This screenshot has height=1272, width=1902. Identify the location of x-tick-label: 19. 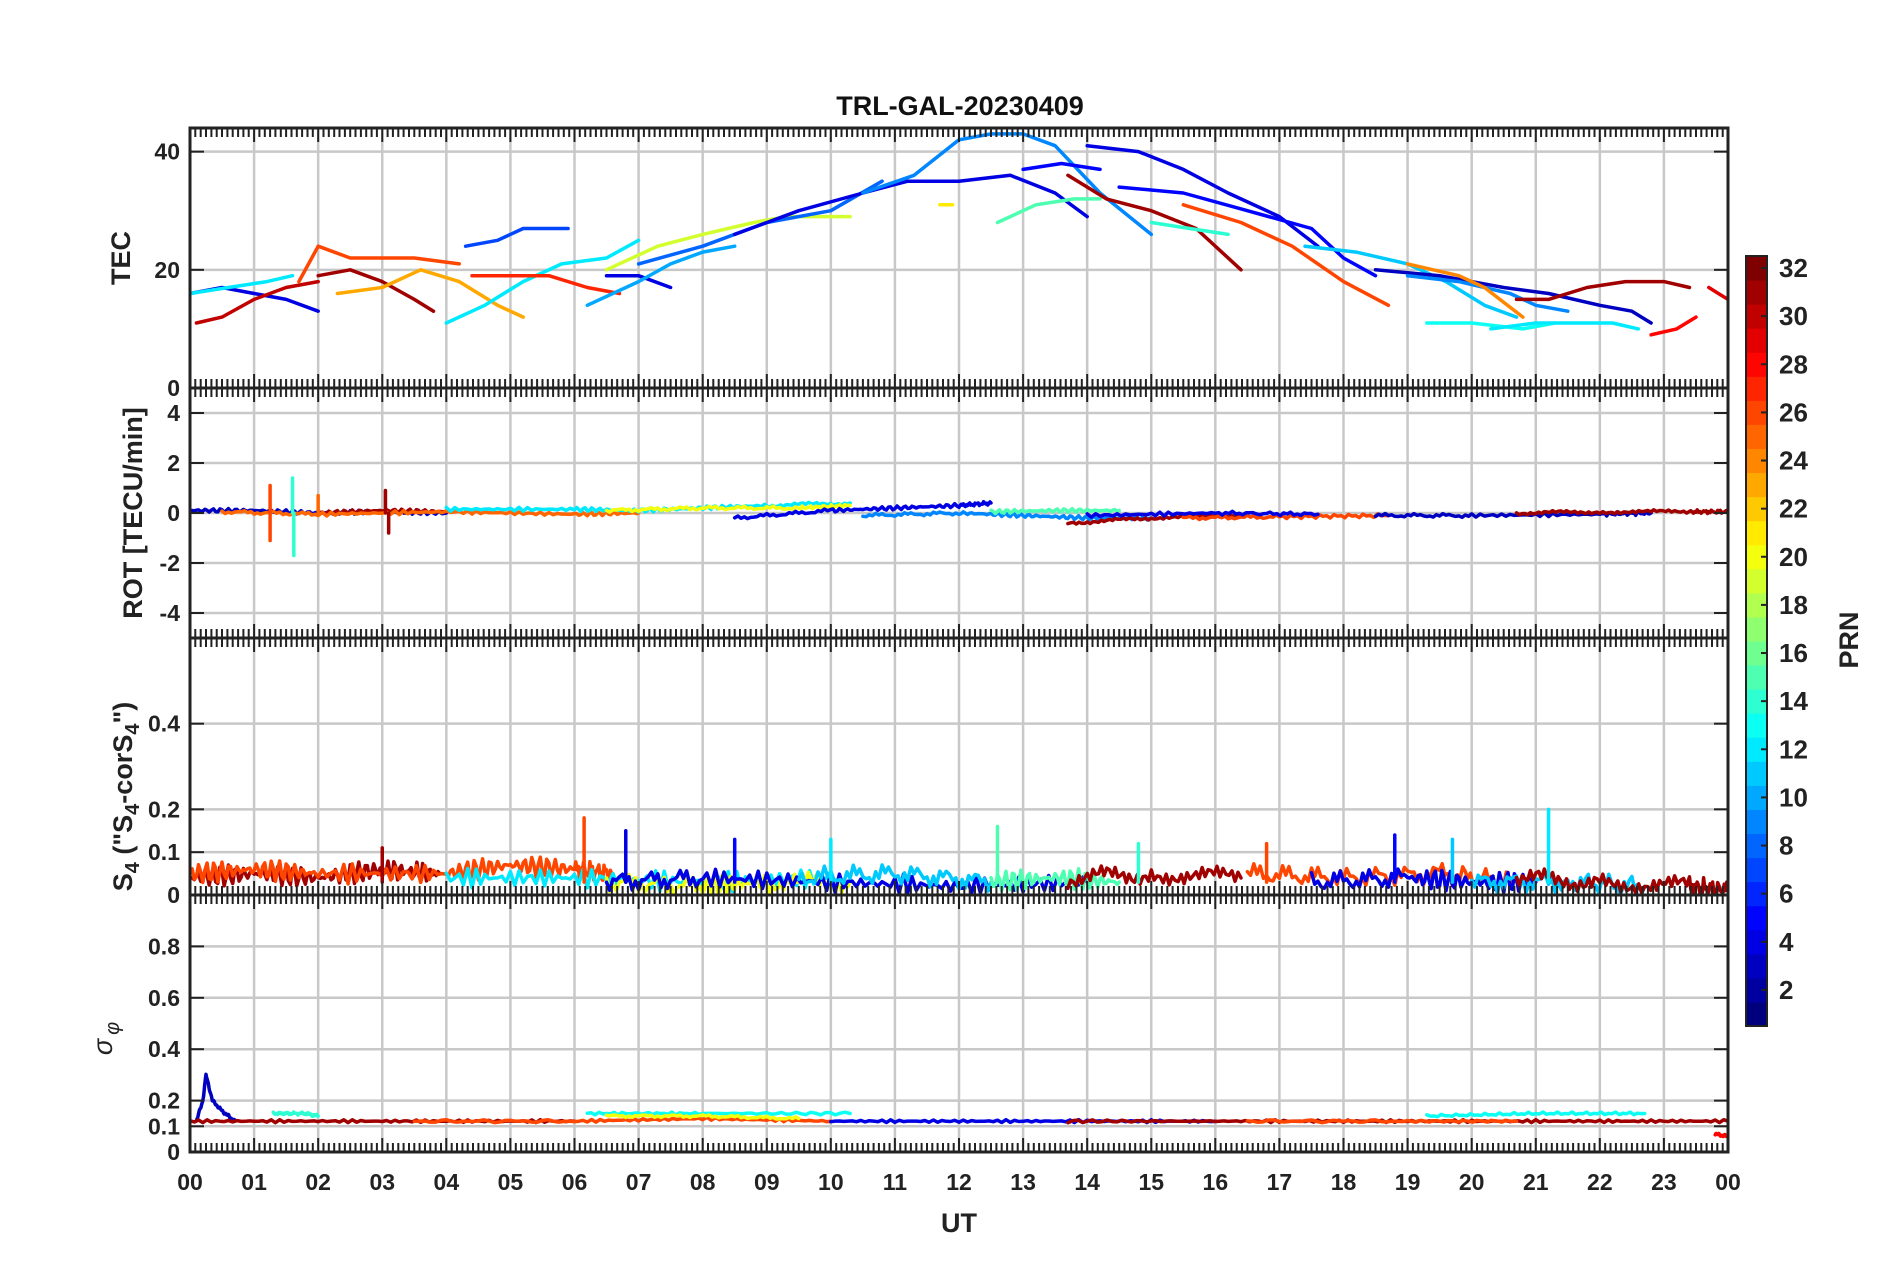
(1408, 1182).